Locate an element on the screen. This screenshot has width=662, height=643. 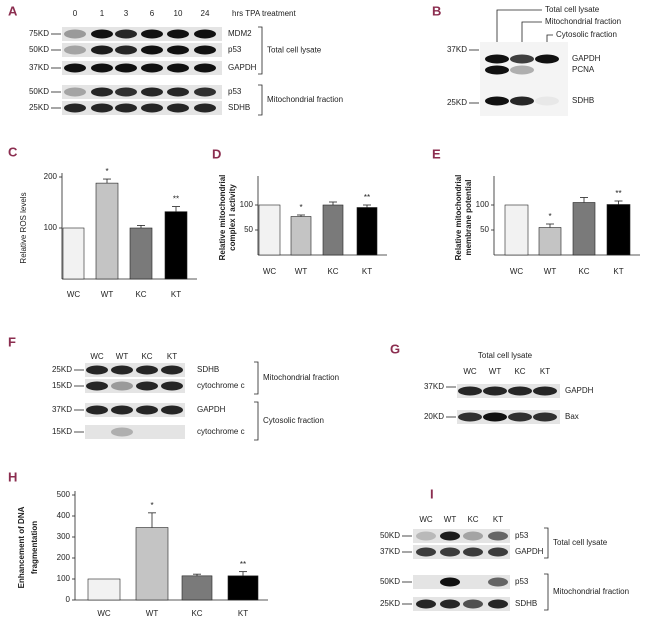
lane-label: 3 is located at coordinates (126, 13).